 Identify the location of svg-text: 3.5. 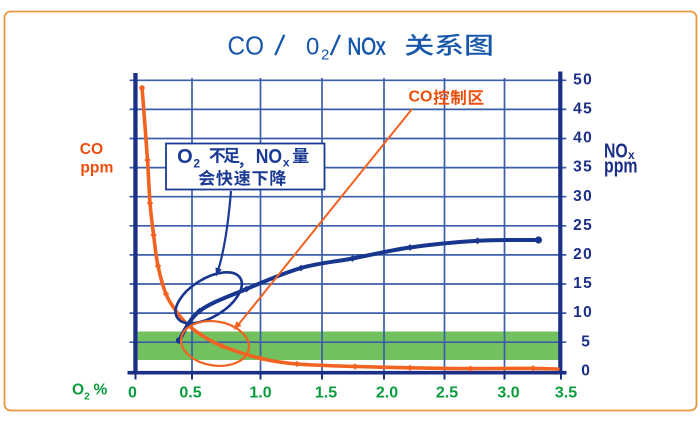
(566, 393).